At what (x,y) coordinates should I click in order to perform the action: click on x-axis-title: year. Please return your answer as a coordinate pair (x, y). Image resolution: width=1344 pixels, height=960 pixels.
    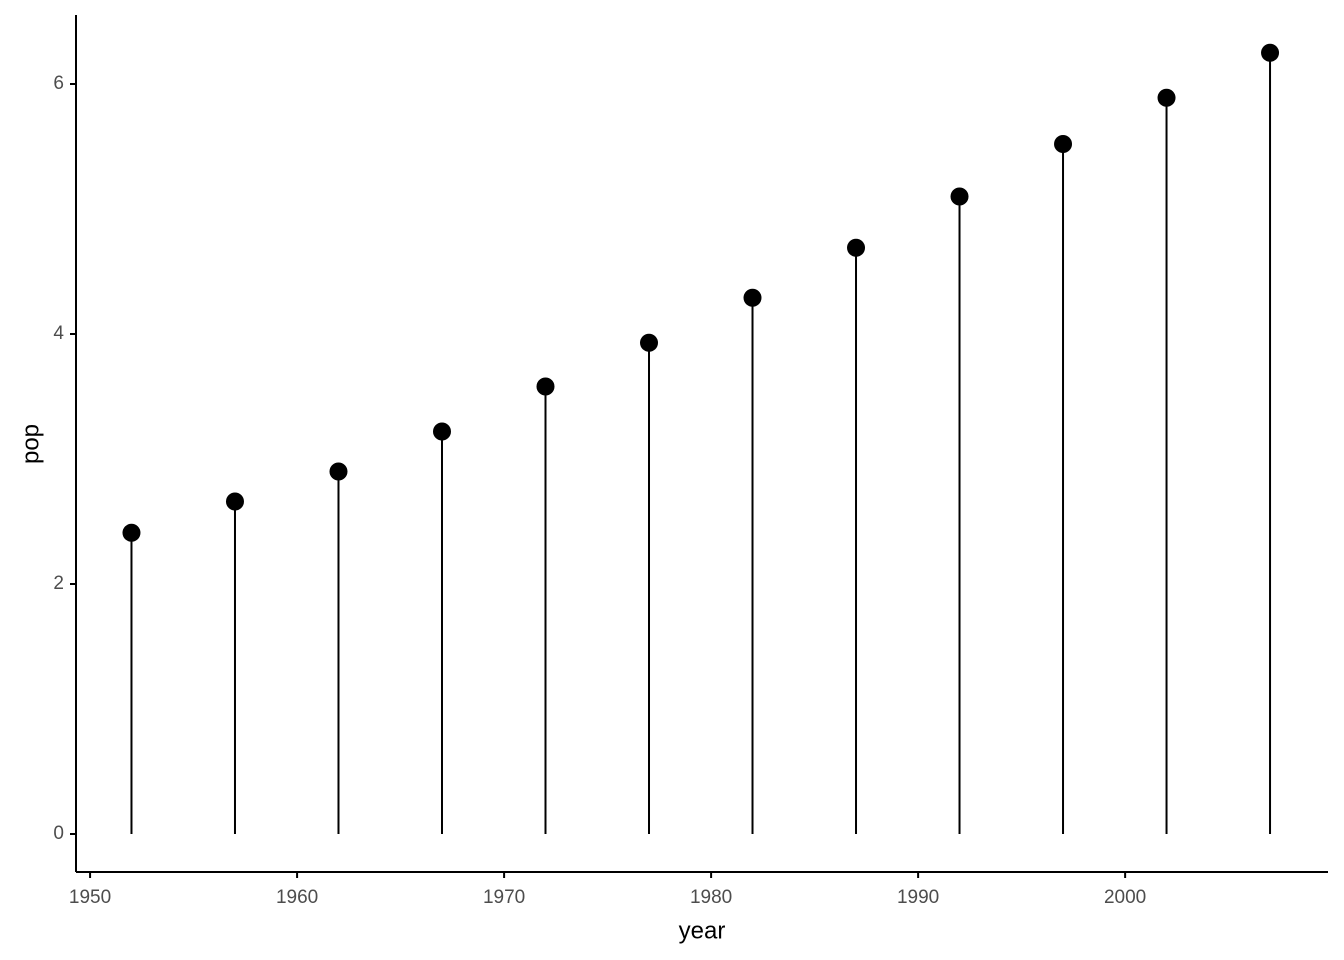
    Looking at the image, I should click on (702, 930).